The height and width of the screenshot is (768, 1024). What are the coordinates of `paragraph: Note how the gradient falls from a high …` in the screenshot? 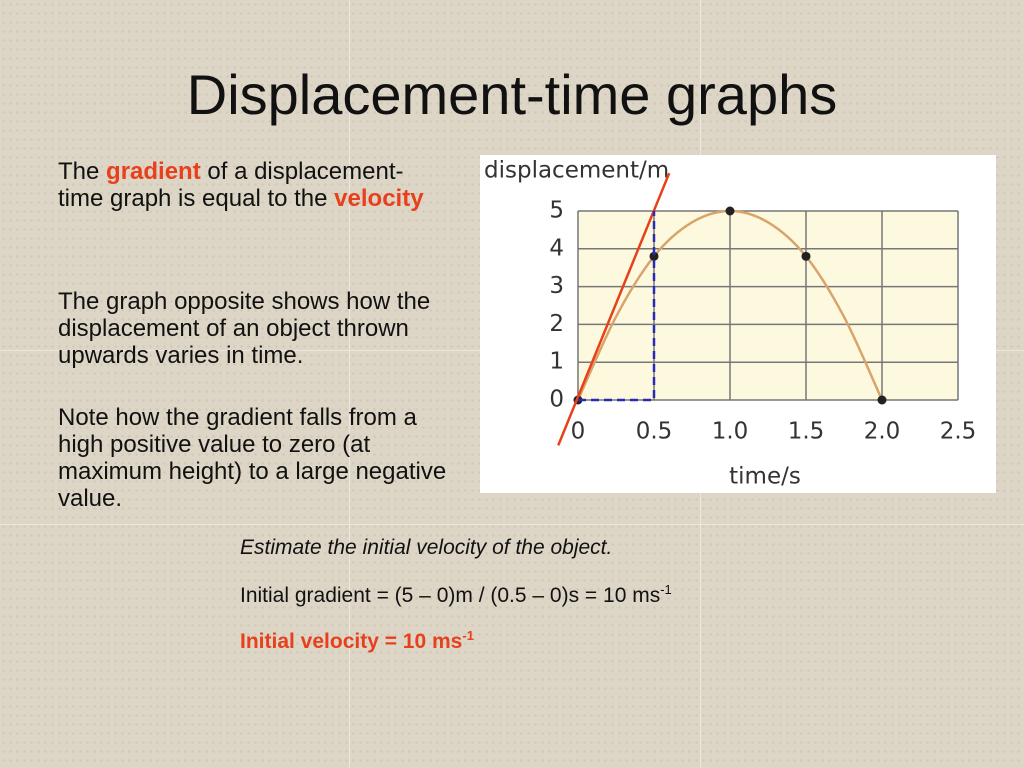 It's located at (252, 458).